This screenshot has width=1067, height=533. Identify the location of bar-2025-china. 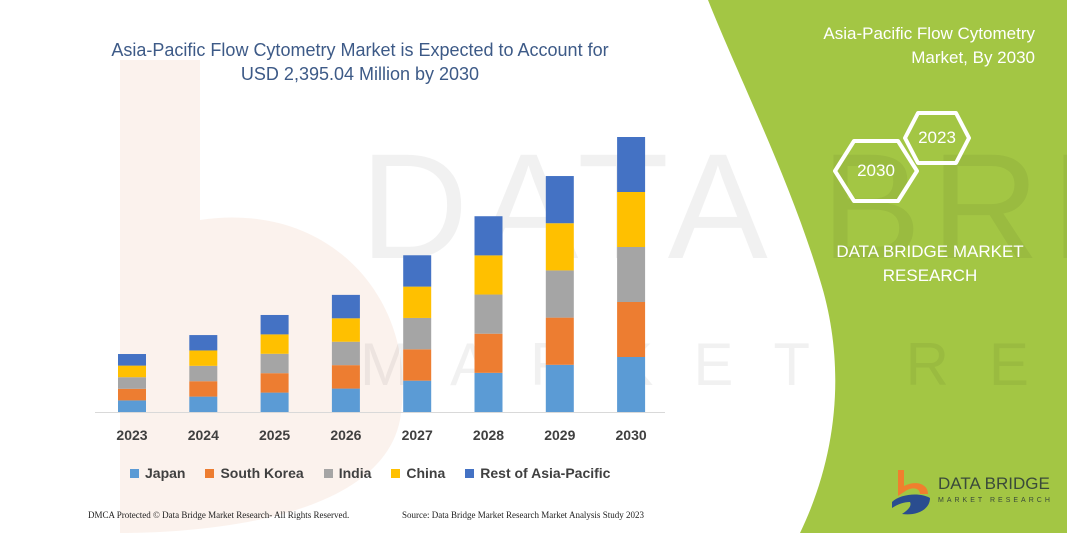
(274, 344).